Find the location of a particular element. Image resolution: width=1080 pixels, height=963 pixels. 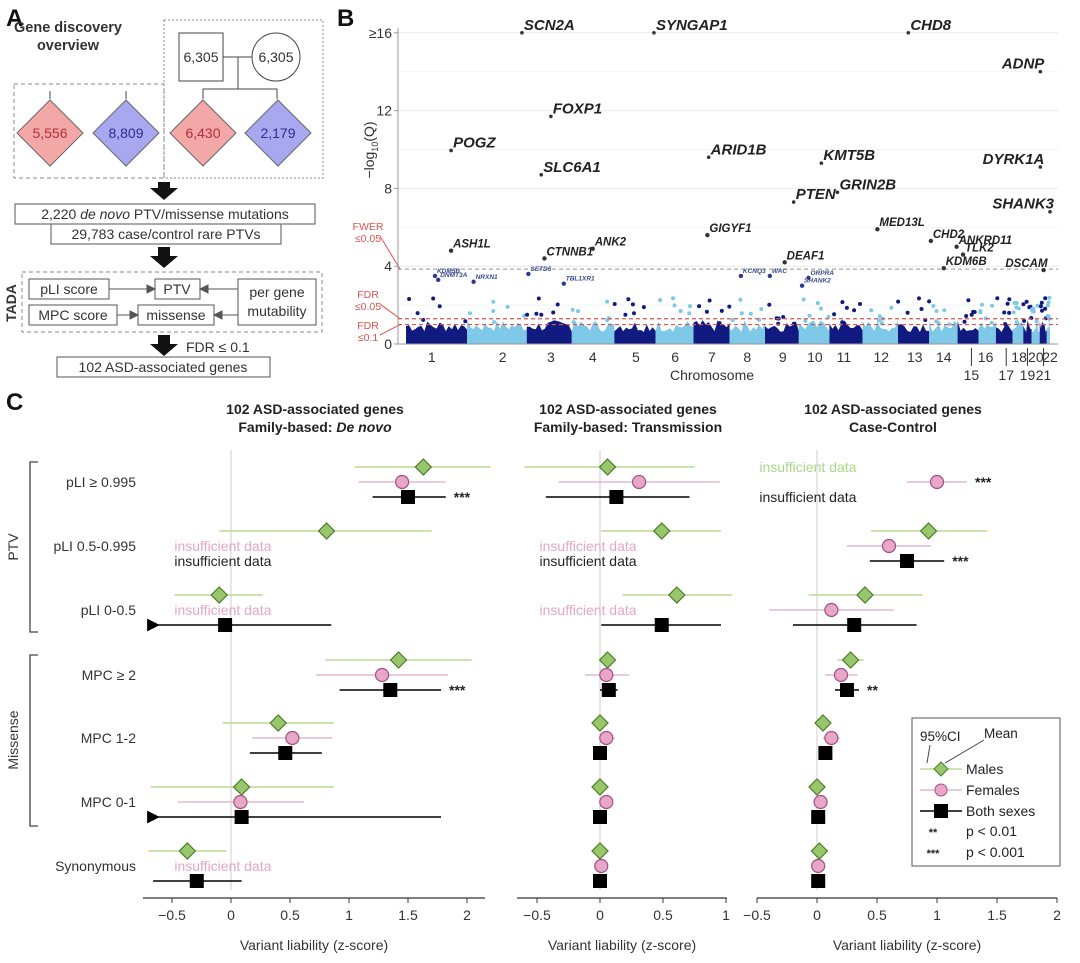

result-label: 102 ASD-associated genes is located at coordinates (163, 367).